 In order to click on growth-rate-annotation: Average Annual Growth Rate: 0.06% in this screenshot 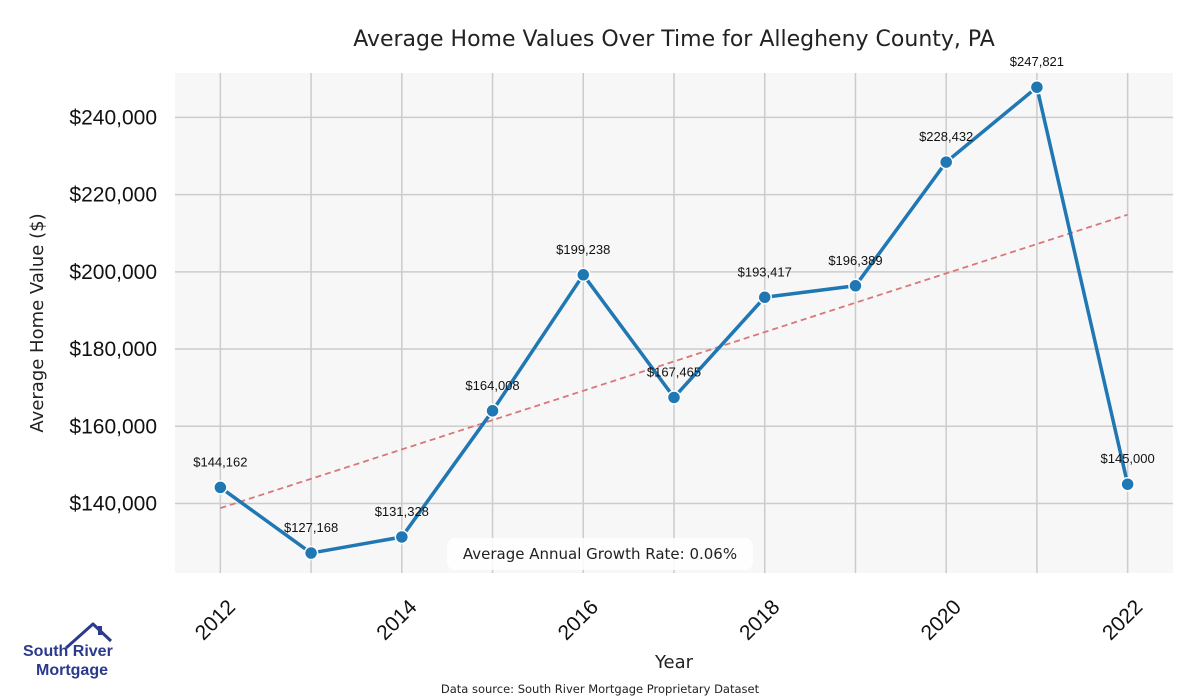, I will do `click(600, 554)`.